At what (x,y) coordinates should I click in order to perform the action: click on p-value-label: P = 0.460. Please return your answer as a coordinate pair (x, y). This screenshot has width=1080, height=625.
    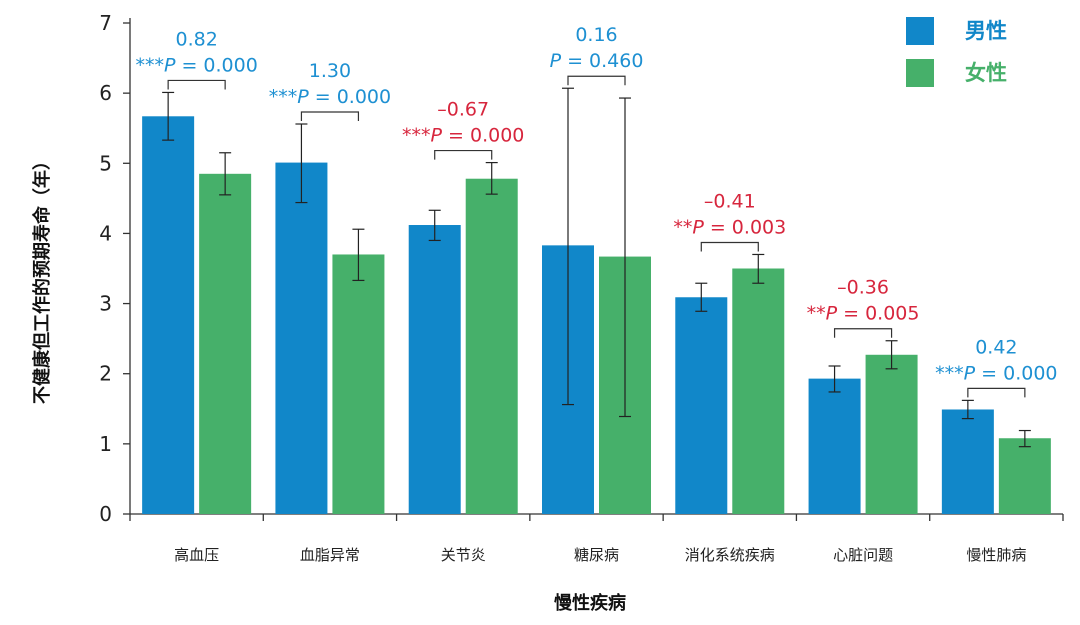
    Looking at the image, I should click on (597, 61).